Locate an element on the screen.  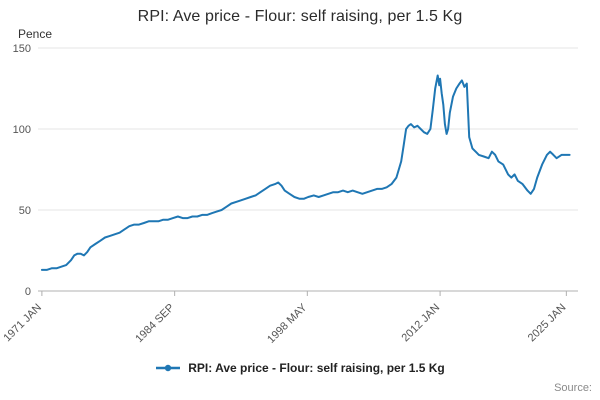
y-tick-label: 150 is located at coordinates (22, 49).